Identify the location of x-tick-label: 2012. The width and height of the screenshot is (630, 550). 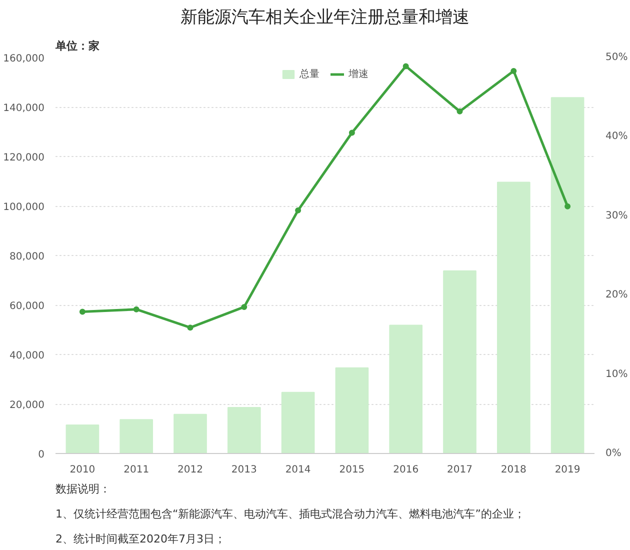
(190, 470).